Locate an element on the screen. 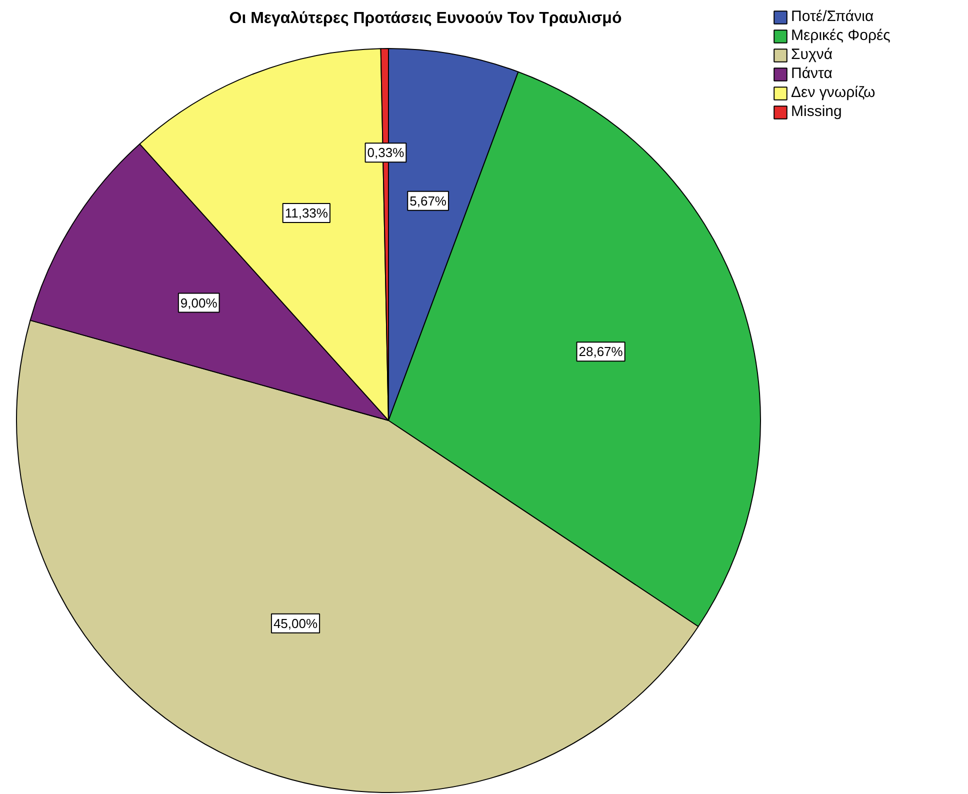 This screenshot has height=794, width=968. legend-label: Δεν γνωρίζω is located at coordinates (833, 92).